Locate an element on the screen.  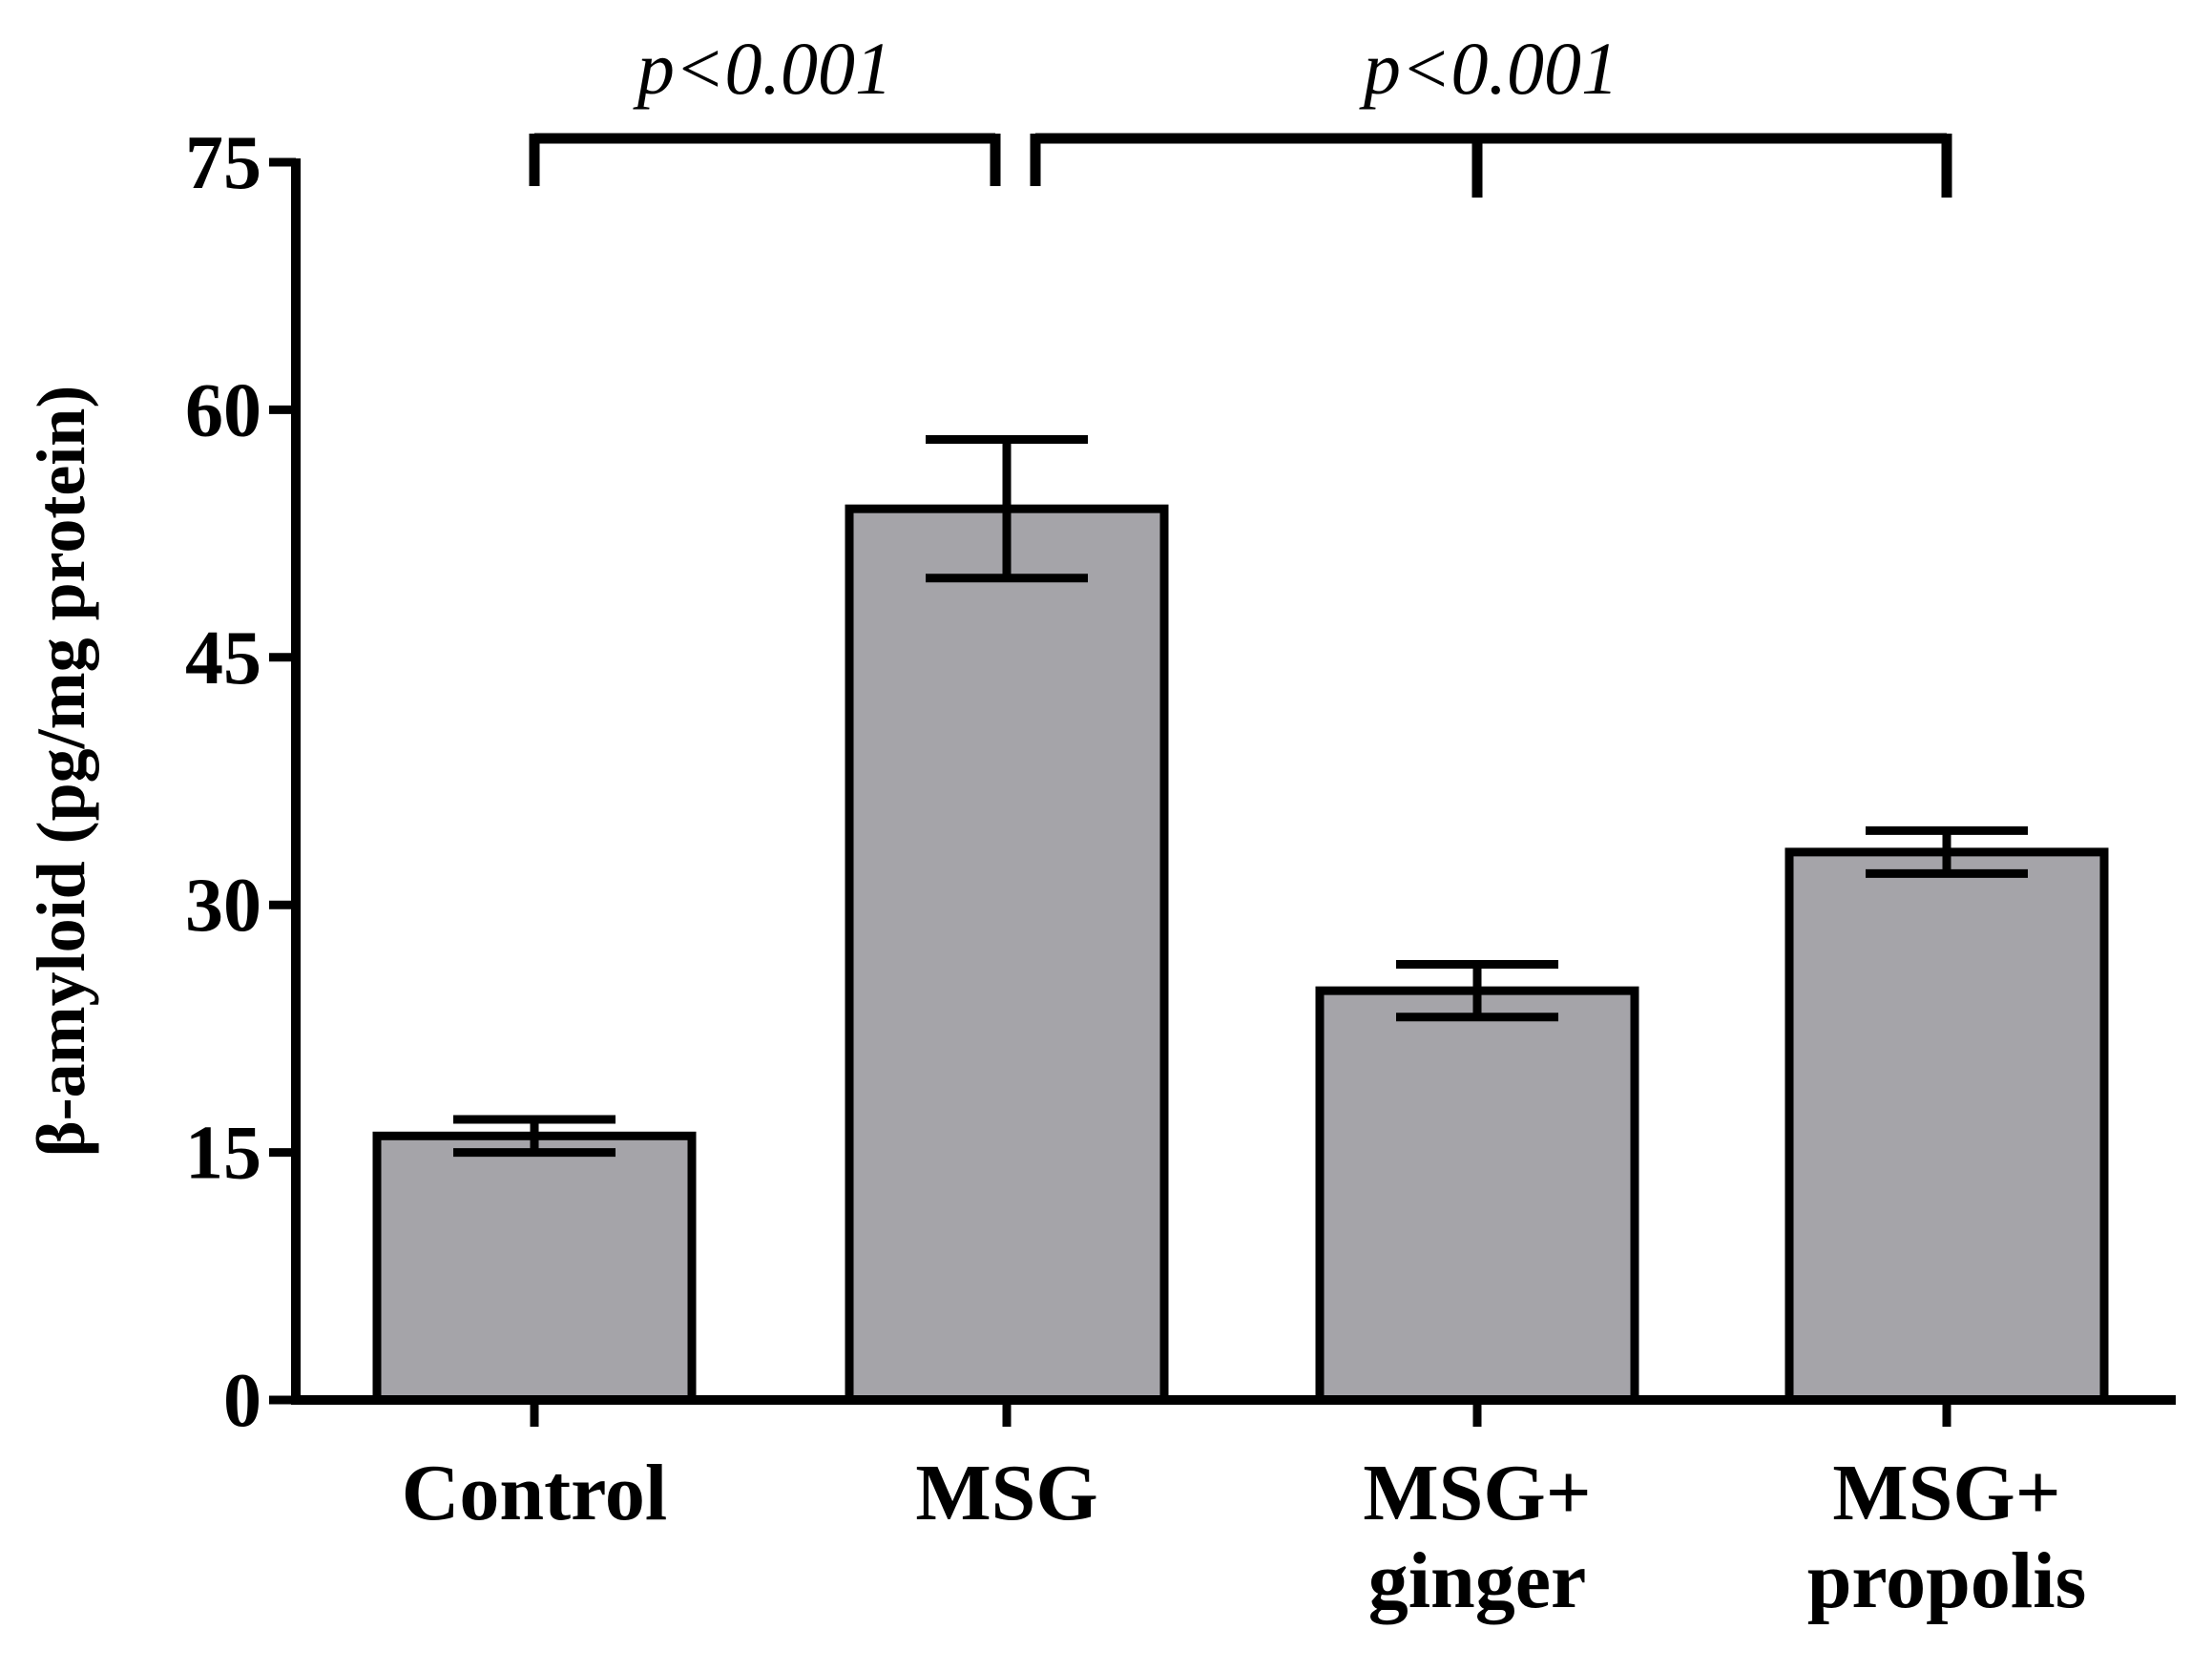
category-label-line: Control is located at coordinates (534, 1493).